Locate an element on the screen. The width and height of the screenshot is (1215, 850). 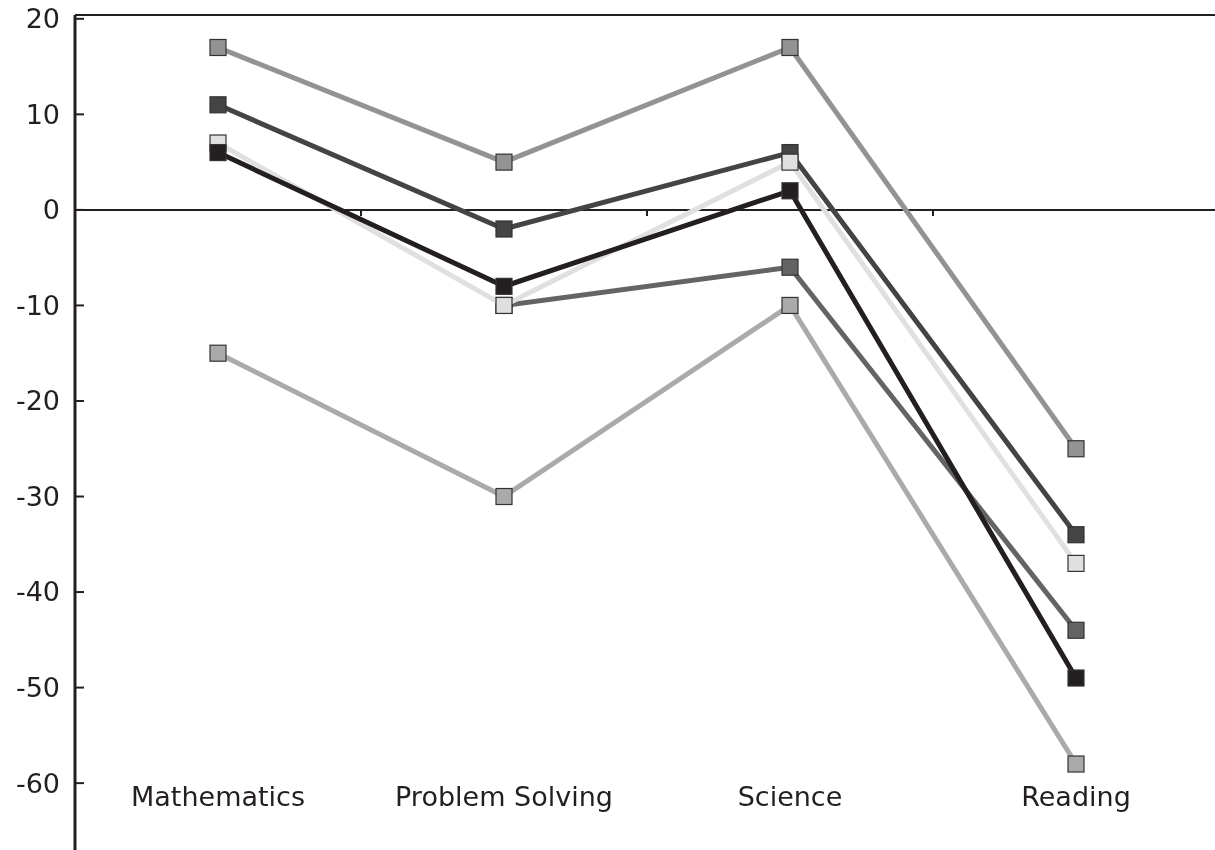
x-tick-label: Science is located at coordinates (790, 796).